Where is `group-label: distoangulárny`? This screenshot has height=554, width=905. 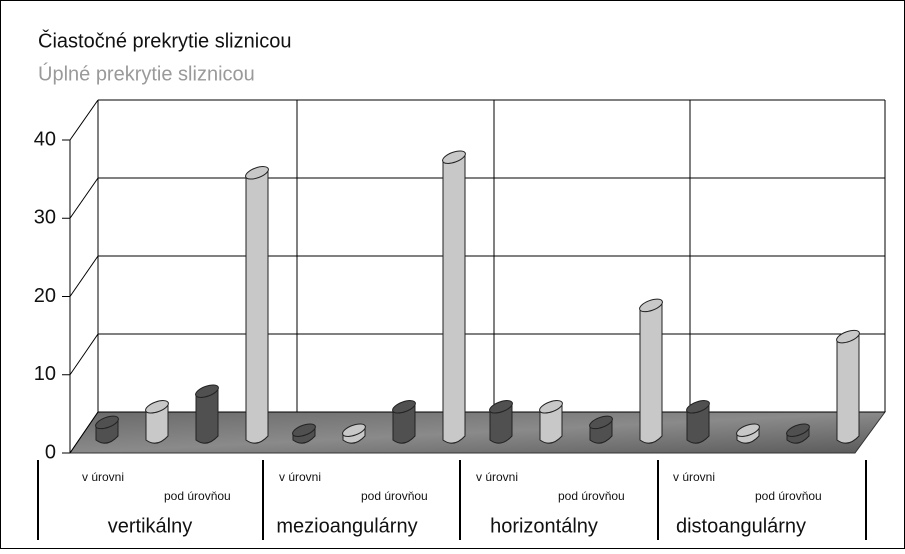
group-label: distoangulárny is located at coordinates (741, 526).